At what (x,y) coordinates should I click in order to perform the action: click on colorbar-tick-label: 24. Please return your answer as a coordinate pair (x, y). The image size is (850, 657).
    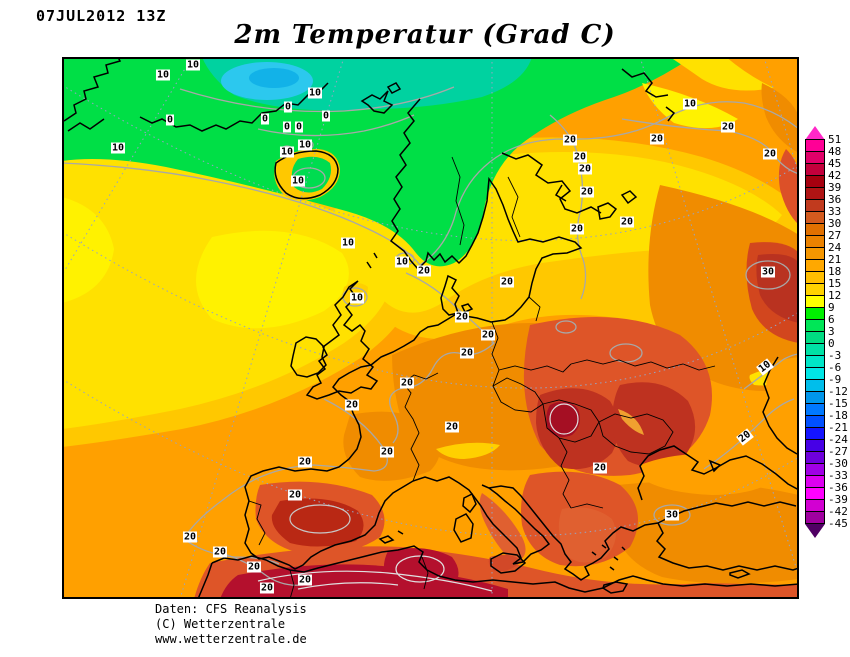
    Looking at the image, I should click on (835, 247).